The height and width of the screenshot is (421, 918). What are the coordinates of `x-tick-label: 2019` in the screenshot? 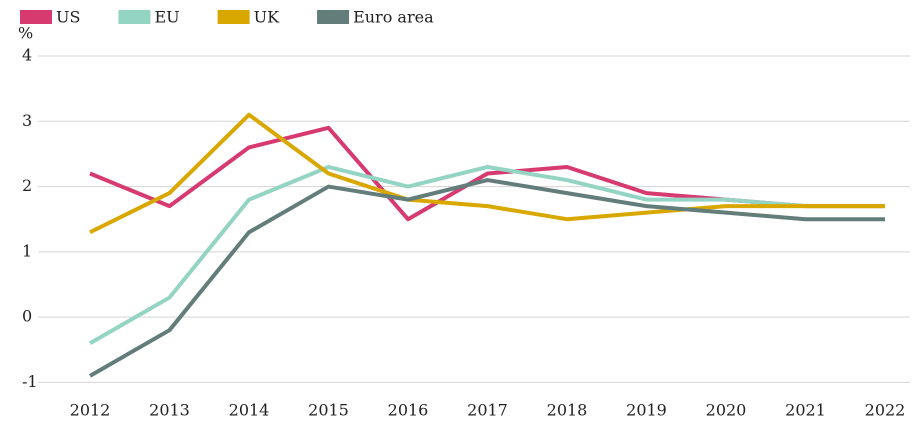 It's located at (646, 410).